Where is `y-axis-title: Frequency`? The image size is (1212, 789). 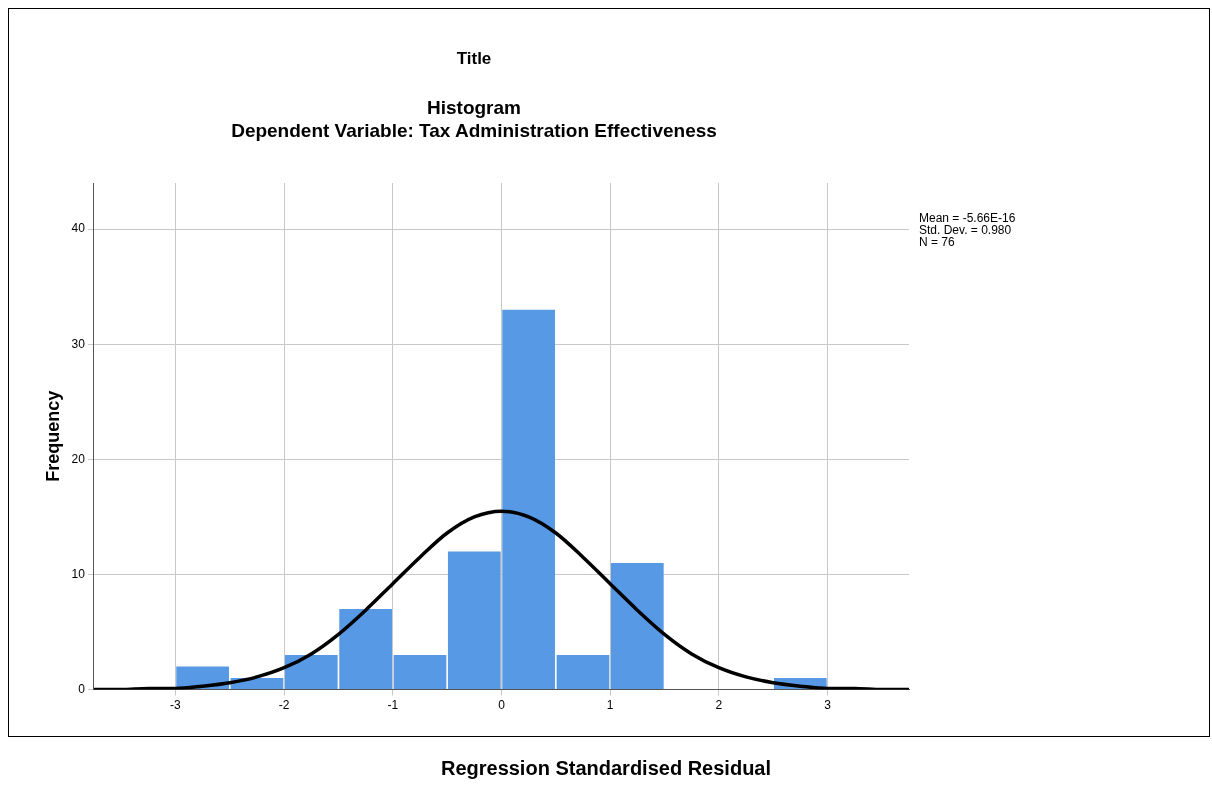
y-axis-title: Frequency is located at coordinates (52, 436).